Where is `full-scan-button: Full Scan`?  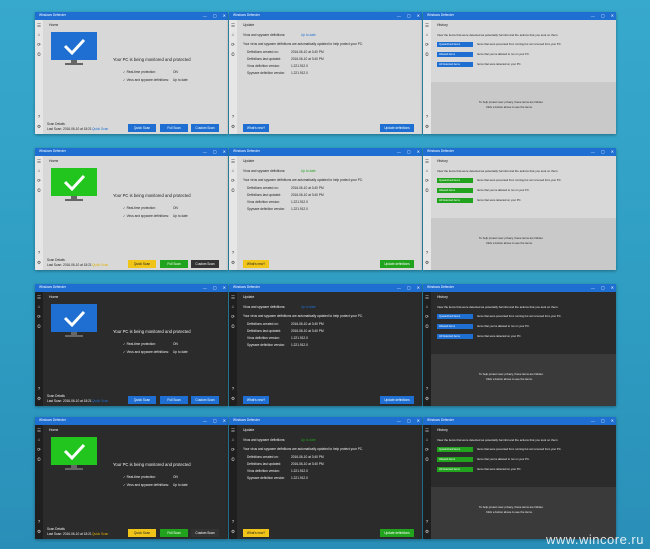 full-scan-button: Full Scan is located at coordinates (174, 400).